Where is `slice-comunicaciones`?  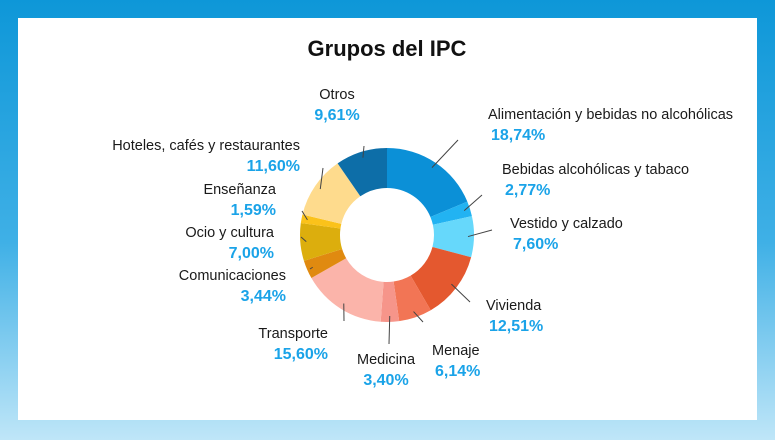 slice-comunicaciones is located at coordinates (325, 263).